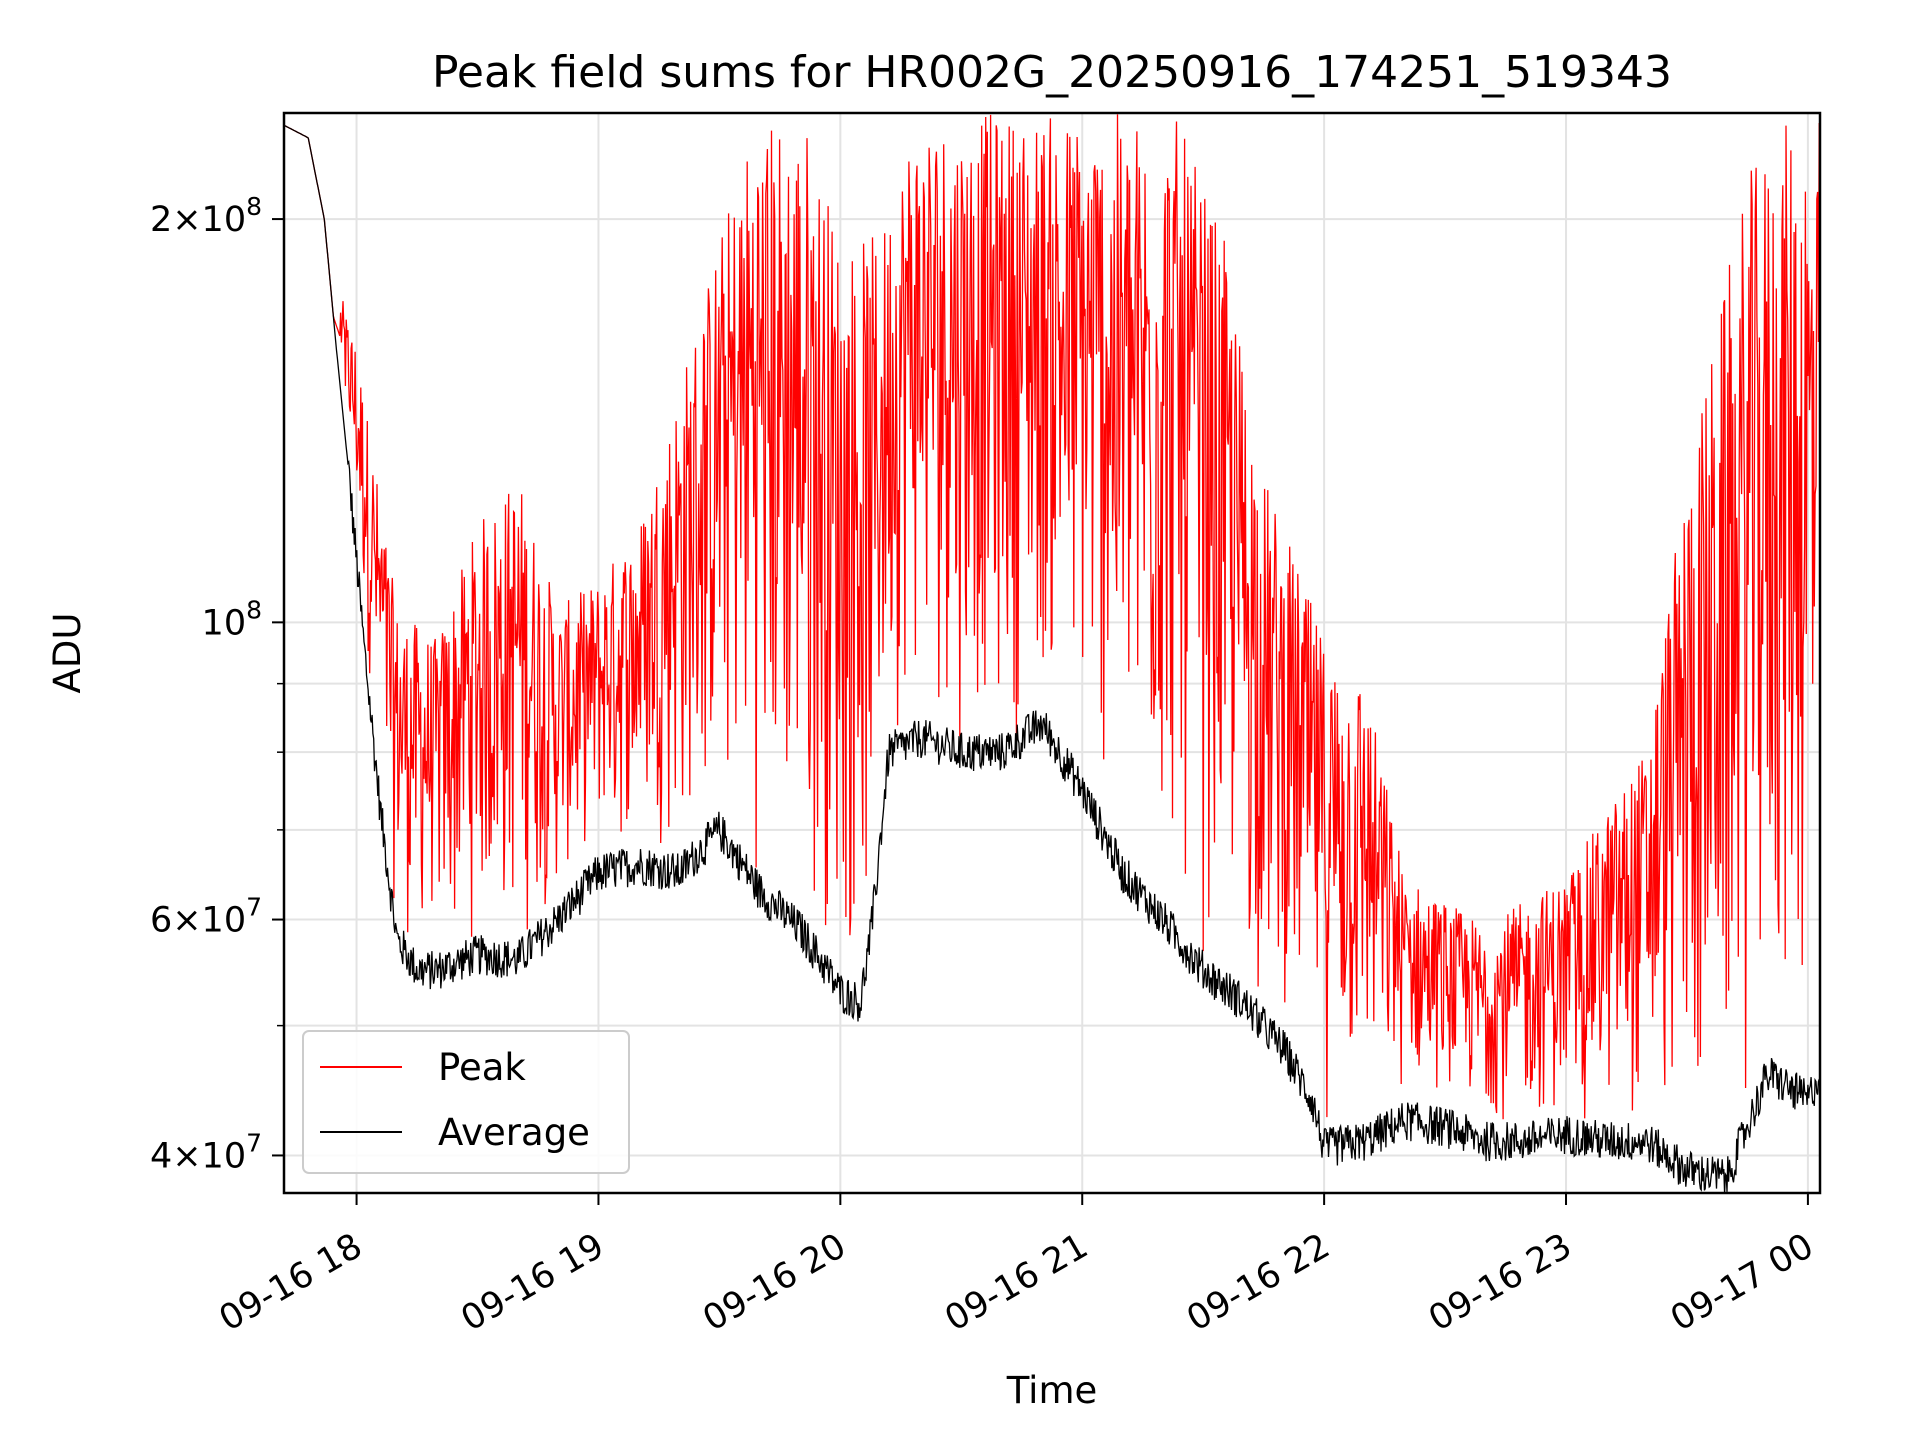  Describe the element at coordinates (482, 1067) in the screenshot. I see `legend-label-peak: Peak` at that location.